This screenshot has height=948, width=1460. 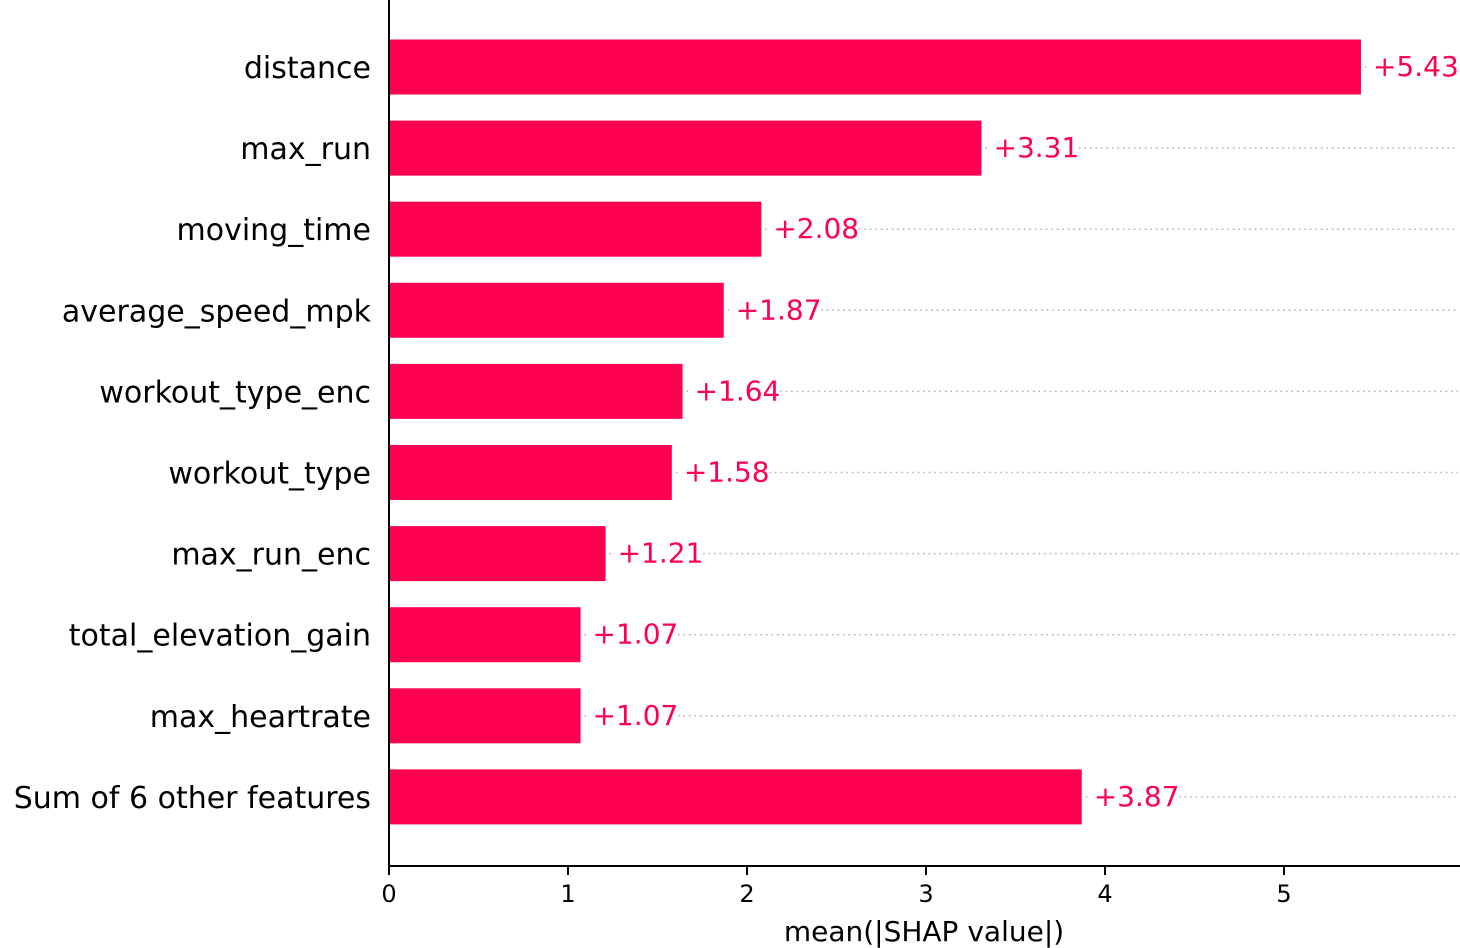 What do you see at coordinates (575, 229) in the screenshot?
I see `bar-moving-time` at bounding box center [575, 229].